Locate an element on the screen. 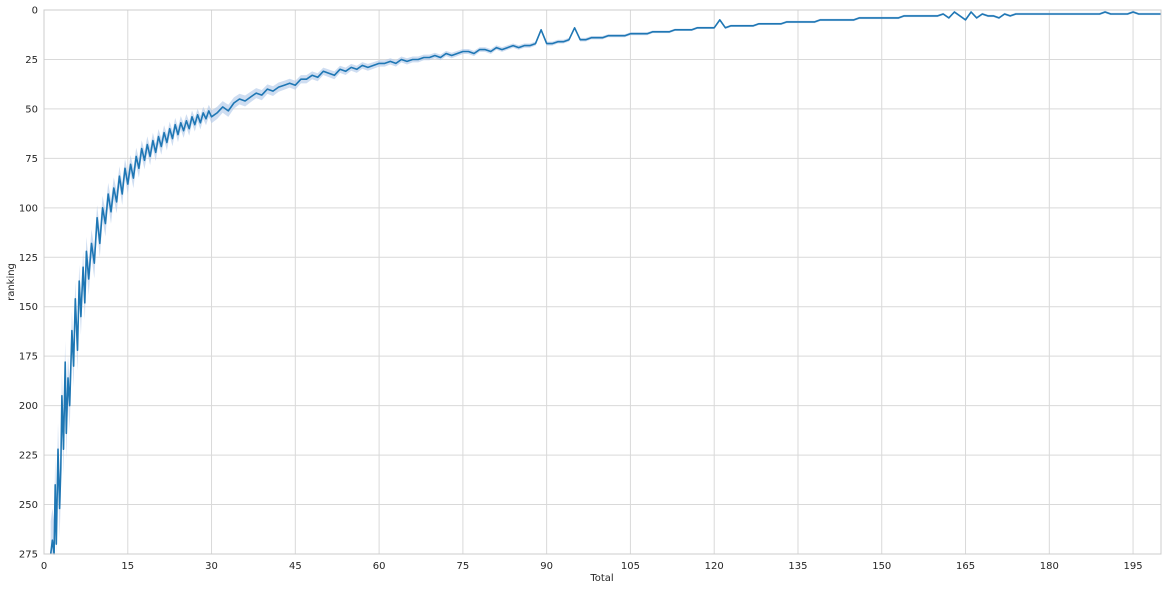 Image resolution: width=1167 pixels, height=594 pixels. y-tick-label: 0 is located at coordinates (35, 11).